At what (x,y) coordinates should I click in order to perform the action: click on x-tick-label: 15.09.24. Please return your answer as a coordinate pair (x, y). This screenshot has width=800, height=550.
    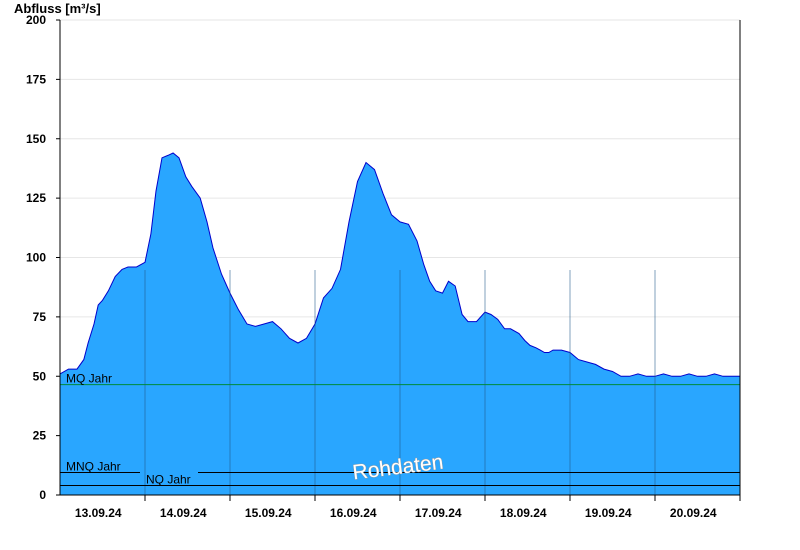
    Looking at the image, I should click on (268, 513).